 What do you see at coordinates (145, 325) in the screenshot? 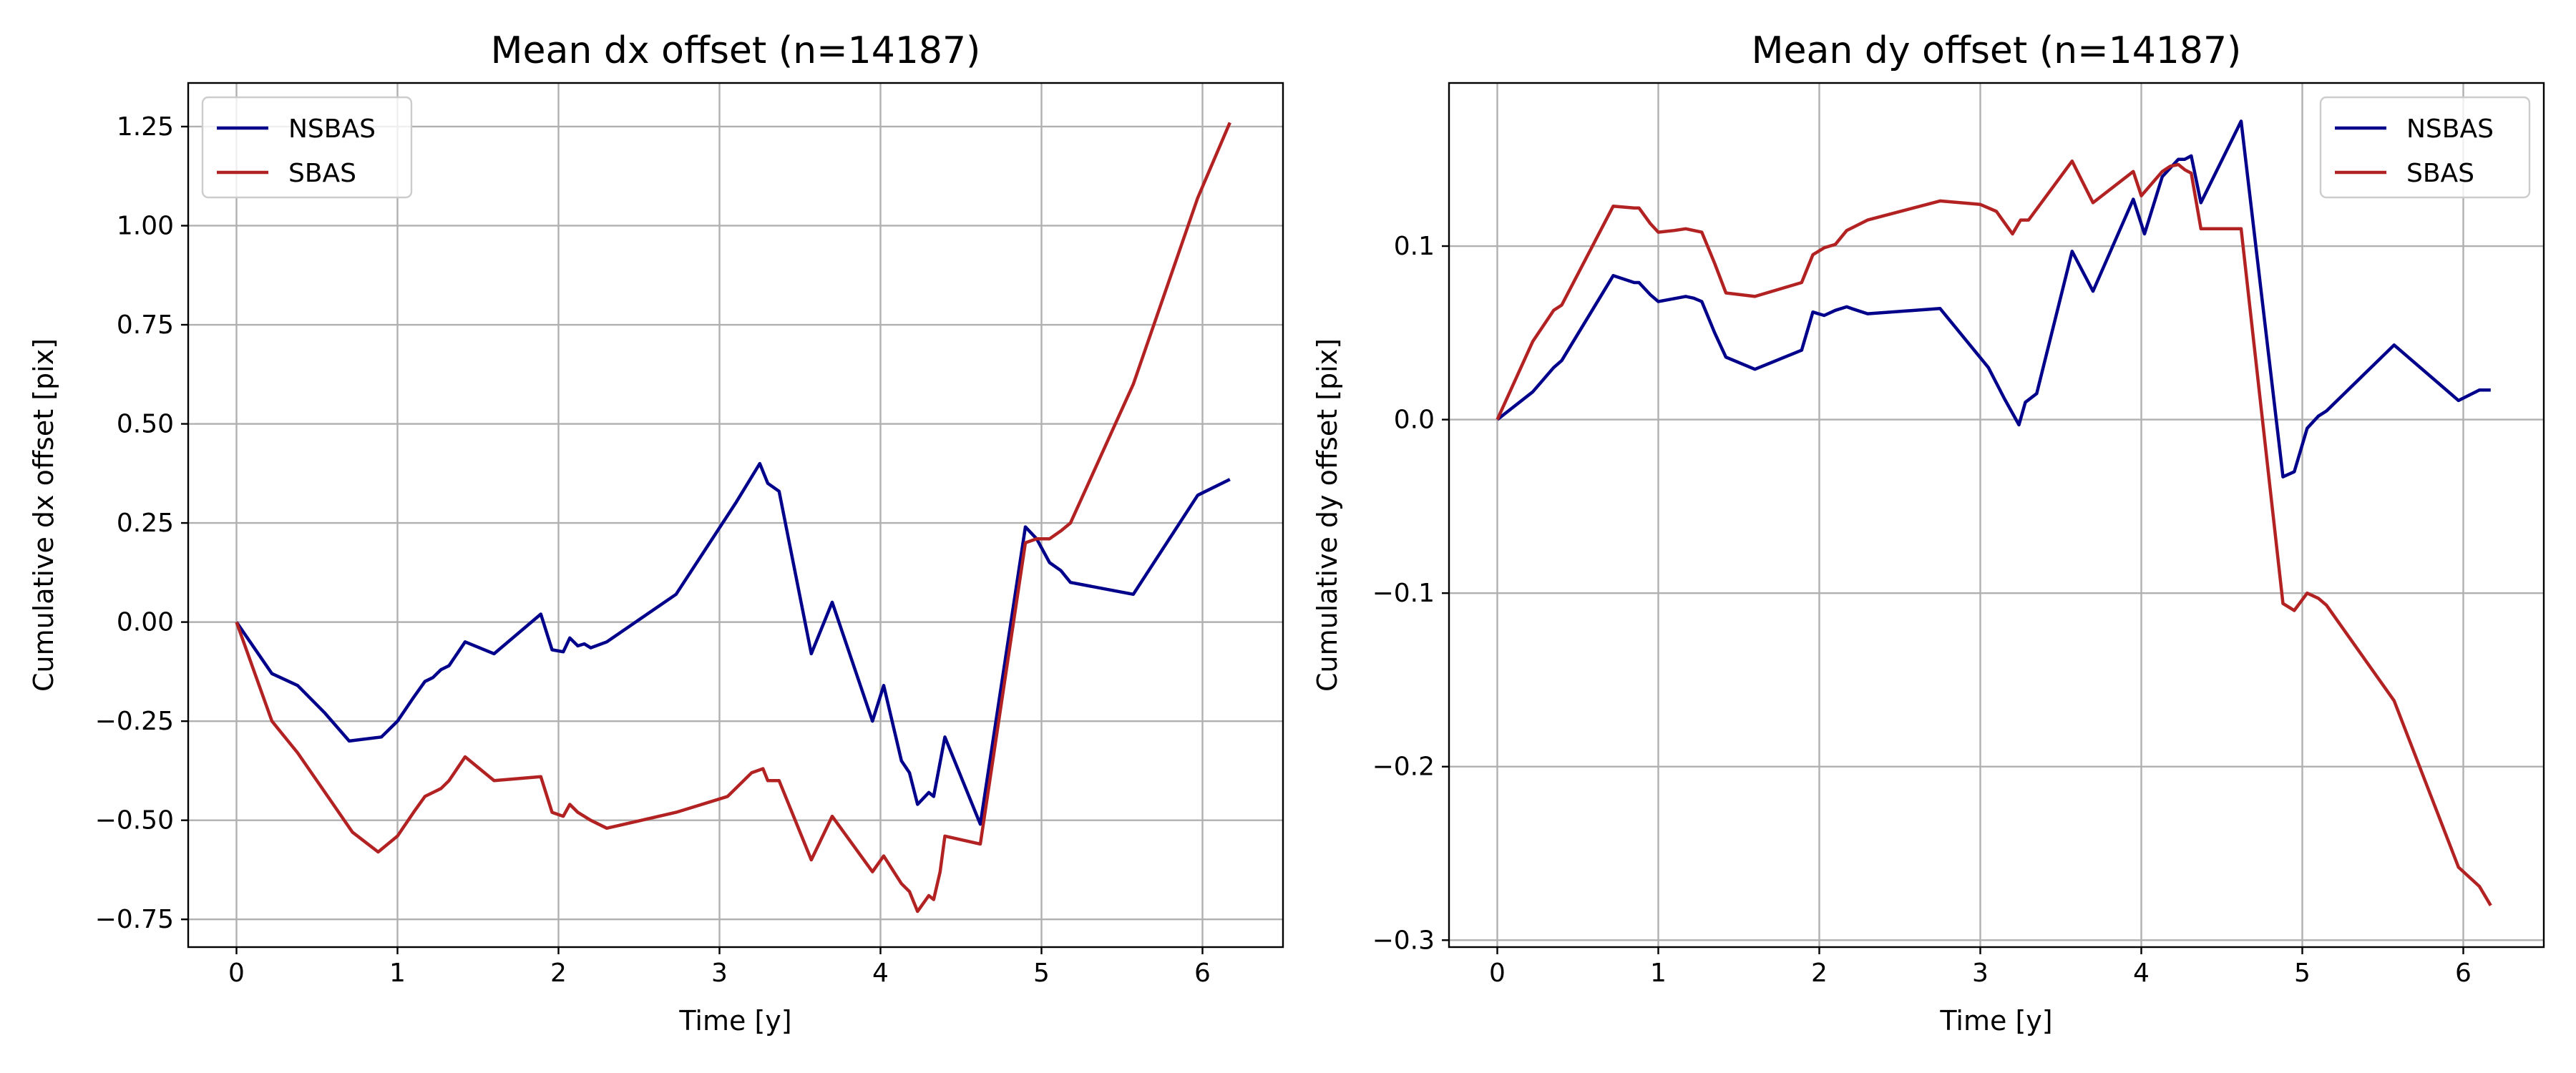
I see `y-tick-label: 0.75` at bounding box center [145, 325].